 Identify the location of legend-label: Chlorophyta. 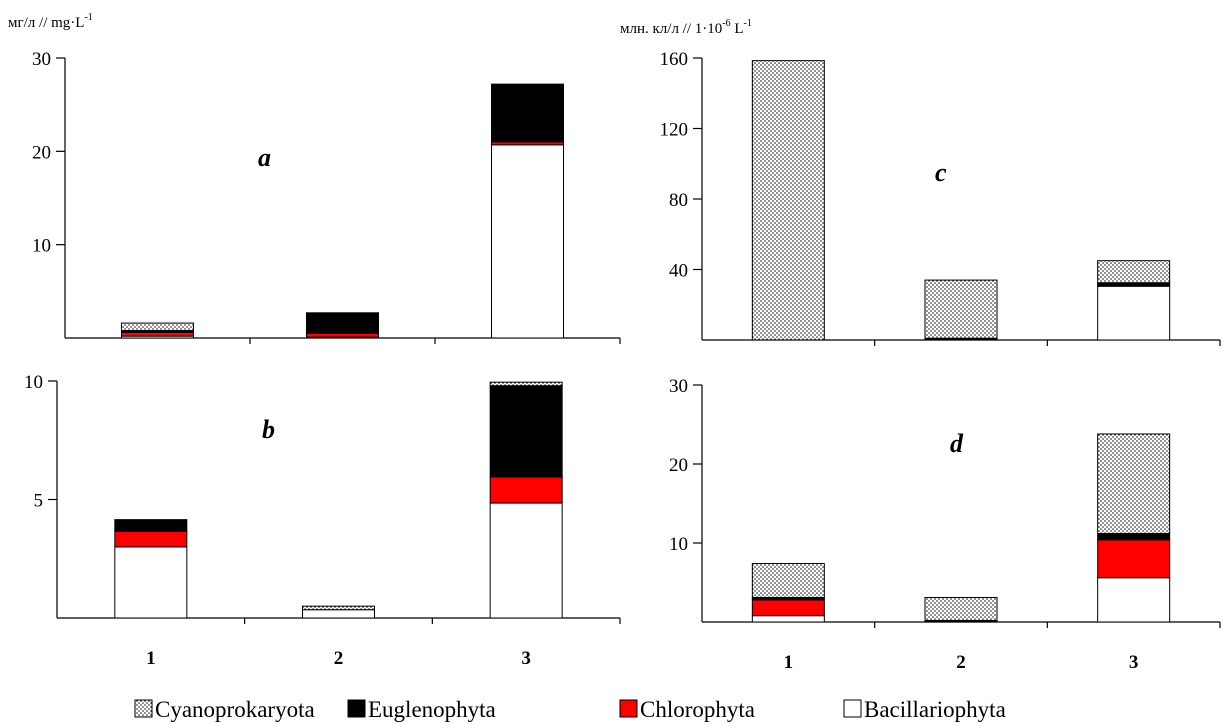
(697, 709).